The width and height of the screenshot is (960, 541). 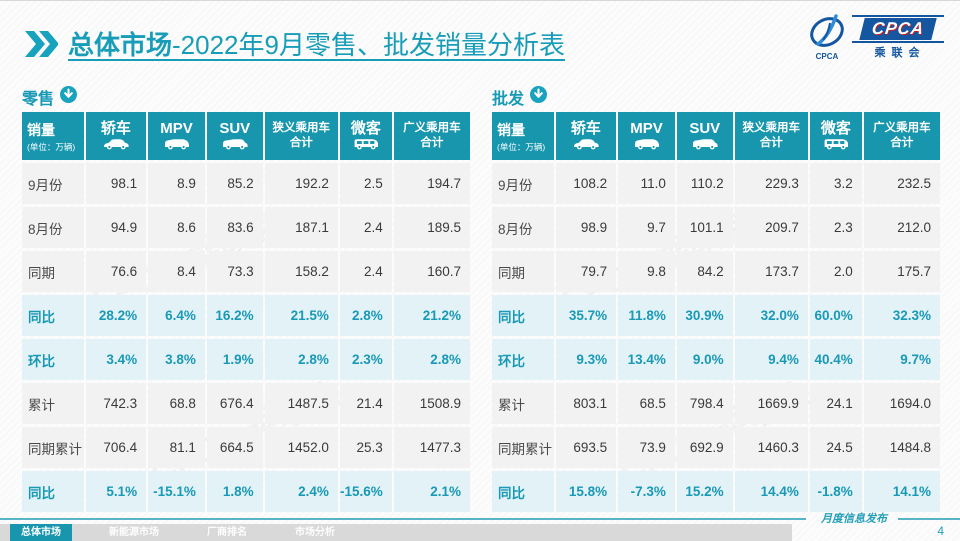 I want to click on table-cell: 108.2, so click(x=586, y=183).